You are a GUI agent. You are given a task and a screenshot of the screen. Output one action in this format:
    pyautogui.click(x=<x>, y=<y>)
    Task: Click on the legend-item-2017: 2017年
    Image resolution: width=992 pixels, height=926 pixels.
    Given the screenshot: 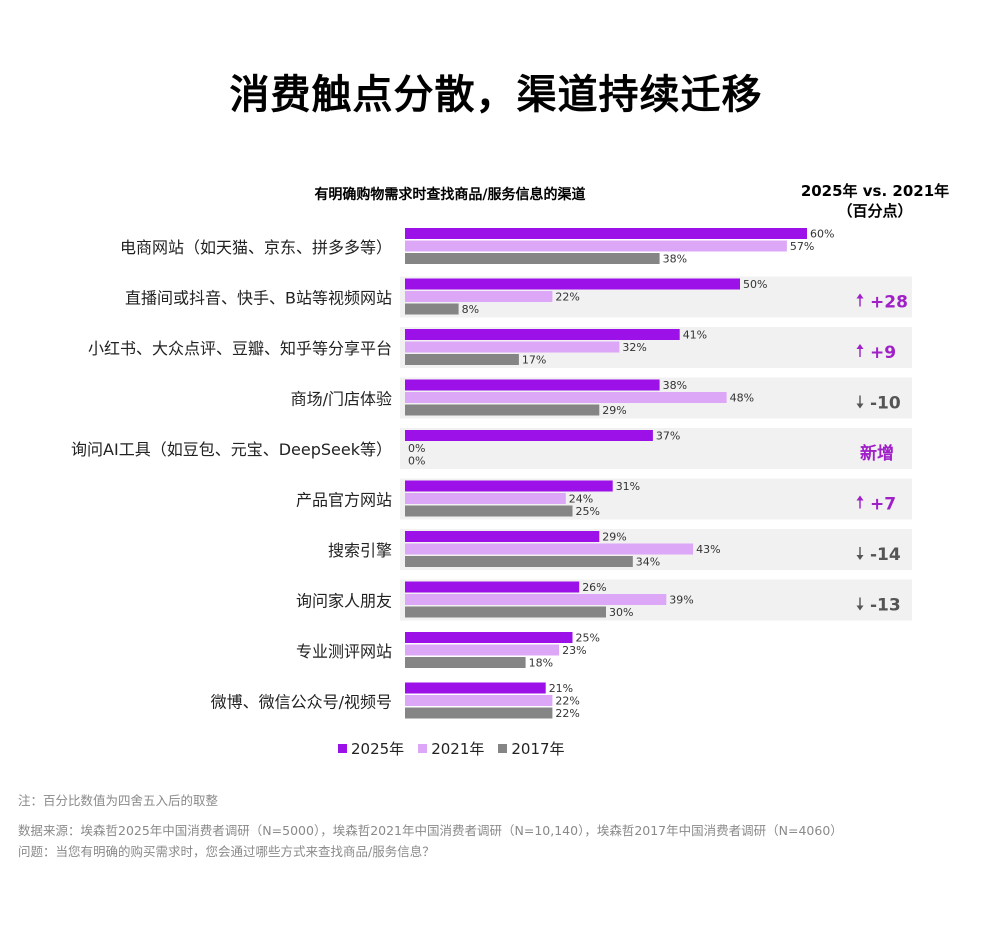 What is the action you would take?
    pyautogui.click(x=531, y=748)
    